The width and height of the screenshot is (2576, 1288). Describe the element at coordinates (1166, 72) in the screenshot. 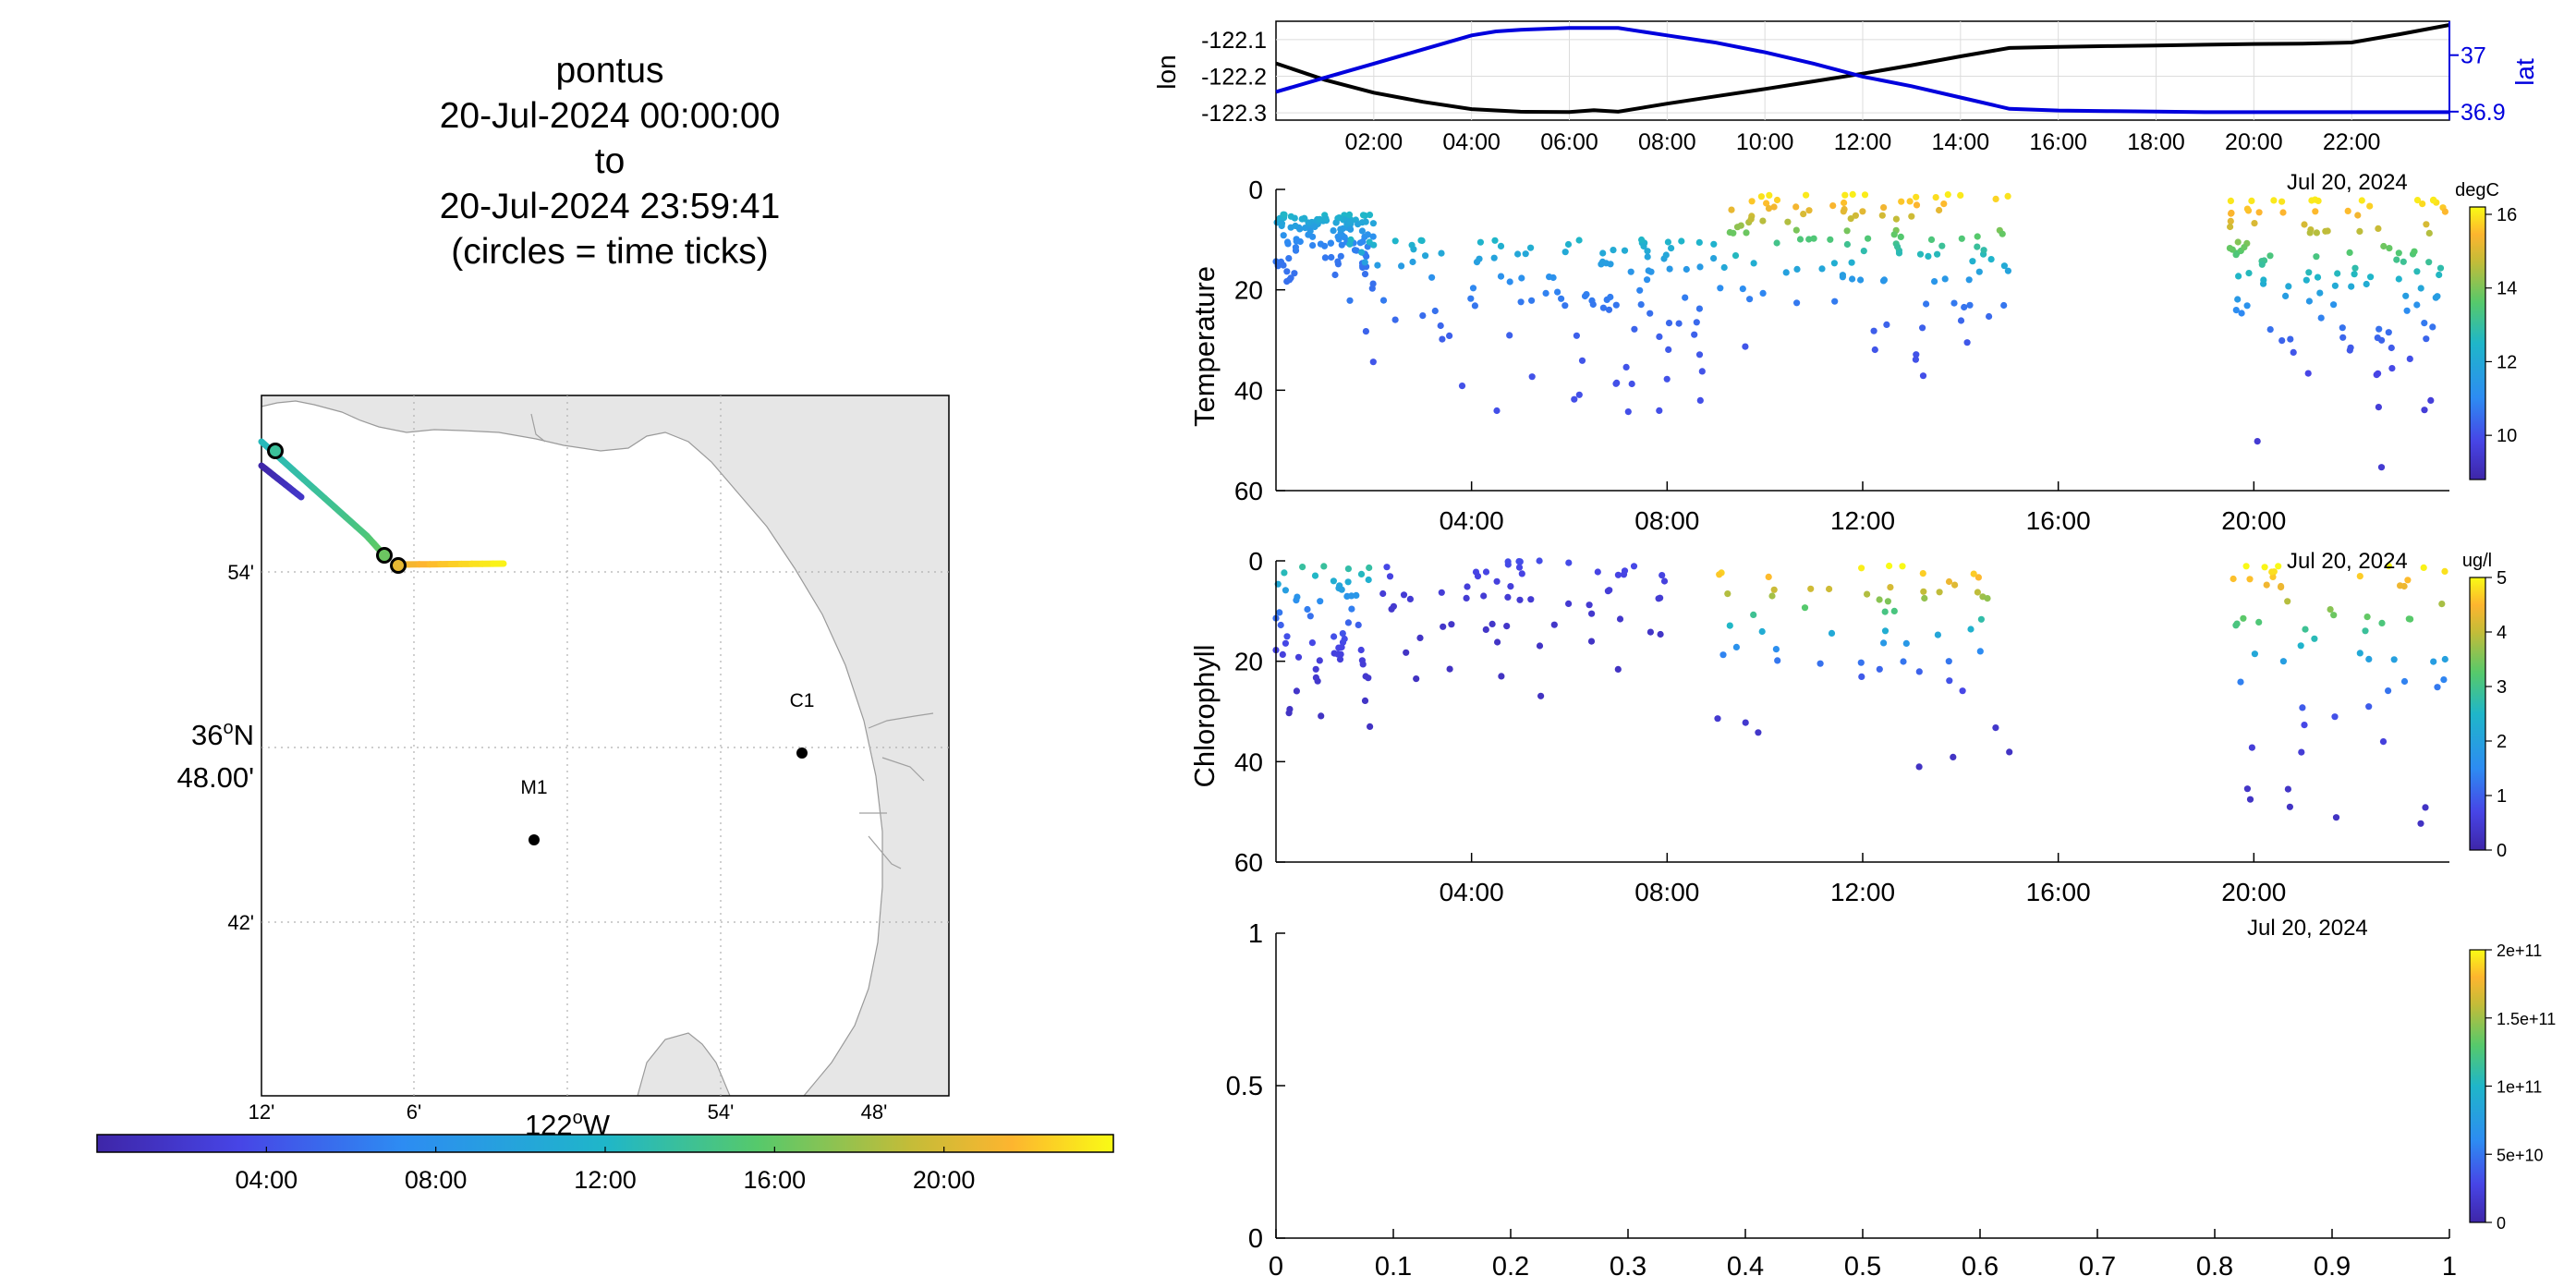

I see `lon-axis-label: lon` at that location.